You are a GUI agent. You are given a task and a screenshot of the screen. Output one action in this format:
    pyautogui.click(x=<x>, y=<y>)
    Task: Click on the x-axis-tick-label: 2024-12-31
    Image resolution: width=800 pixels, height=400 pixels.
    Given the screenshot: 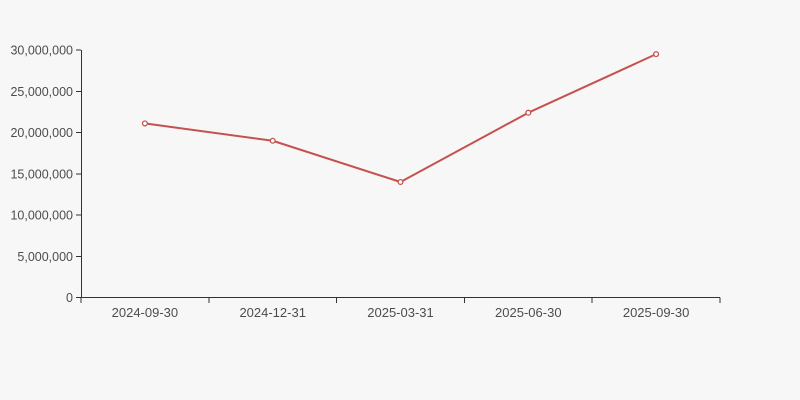 What is the action you would take?
    pyautogui.click(x=272, y=312)
    